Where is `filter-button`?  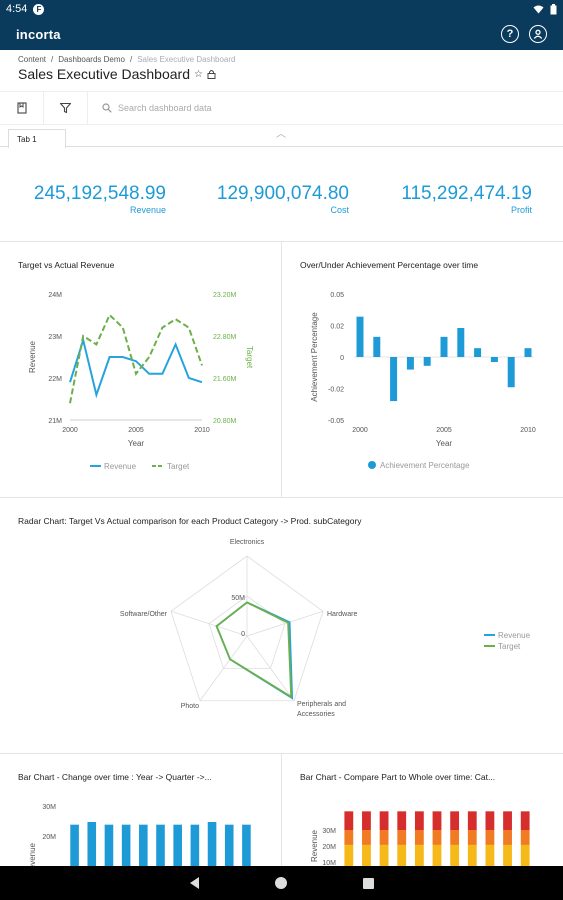 filter-button is located at coordinates (66, 108).